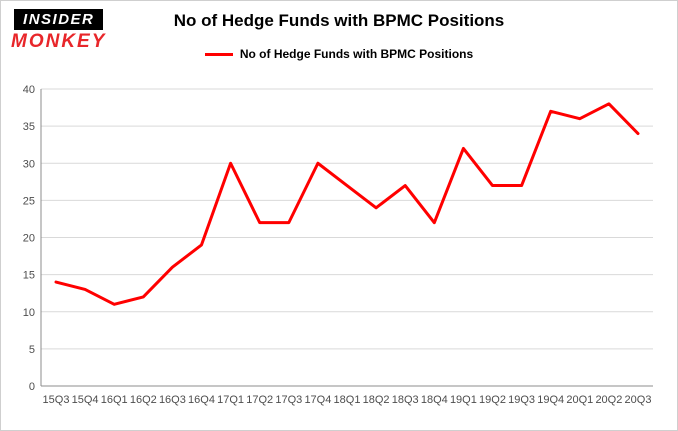 Image resolution: width=678 pixels, height=431 pixels. Describe the element at coordinates (29, 239) in the screenshot. I see `y-axis-label: 20` at that location.